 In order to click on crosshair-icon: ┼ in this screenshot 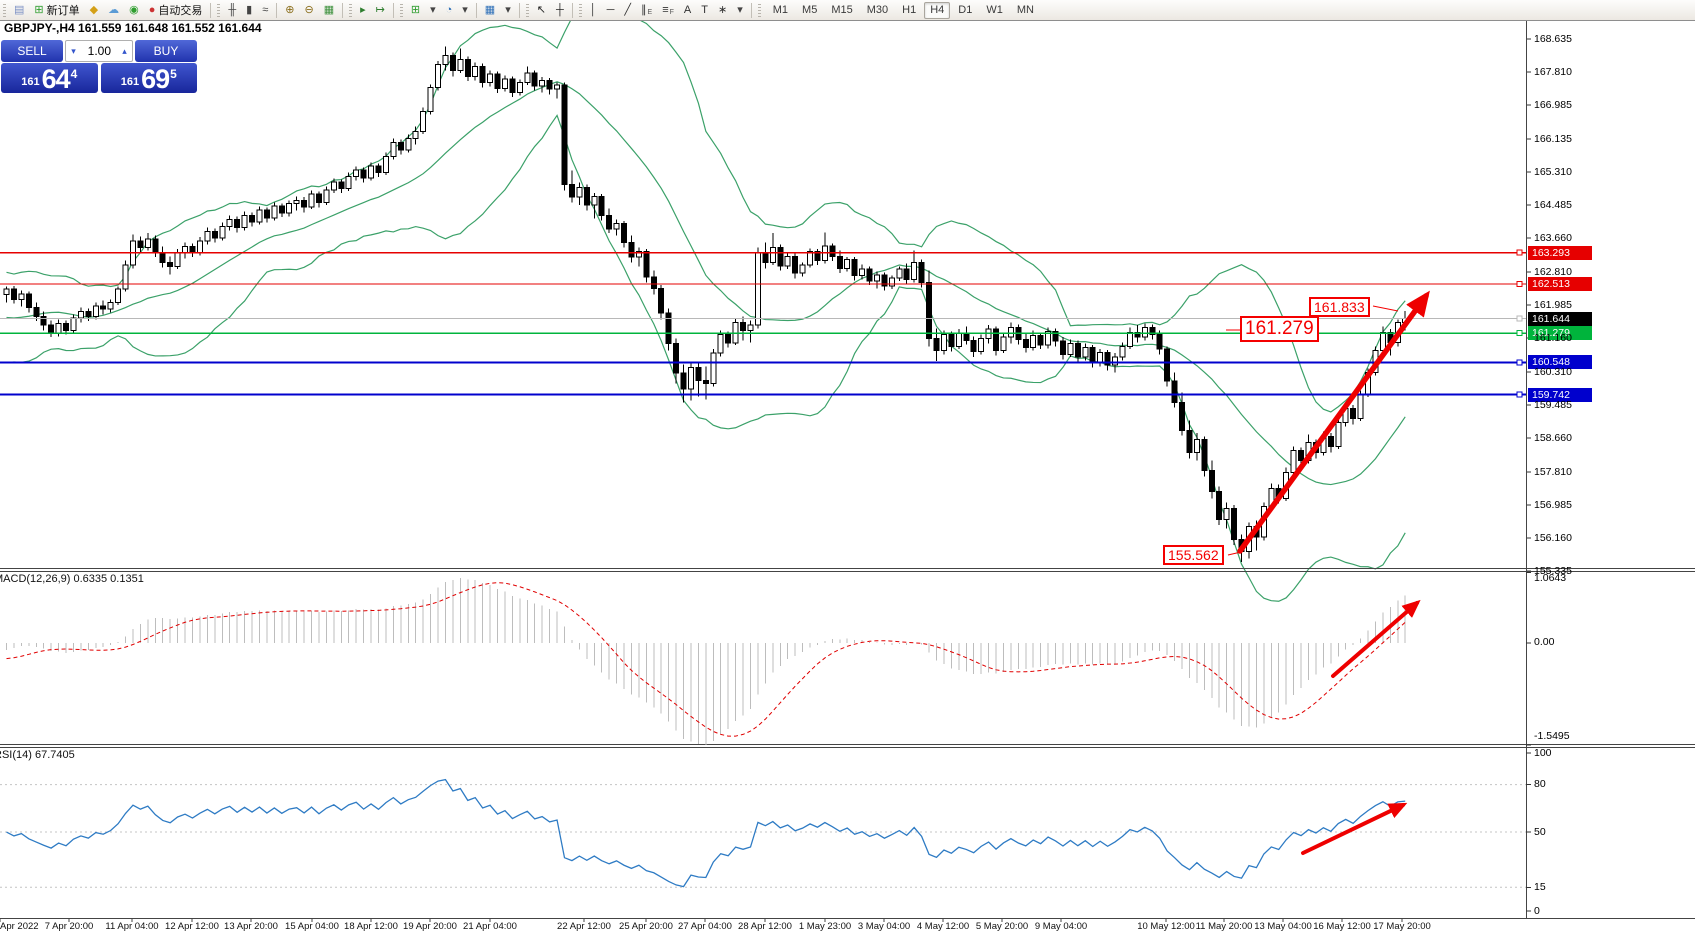, I will do `click(559, 9)`.